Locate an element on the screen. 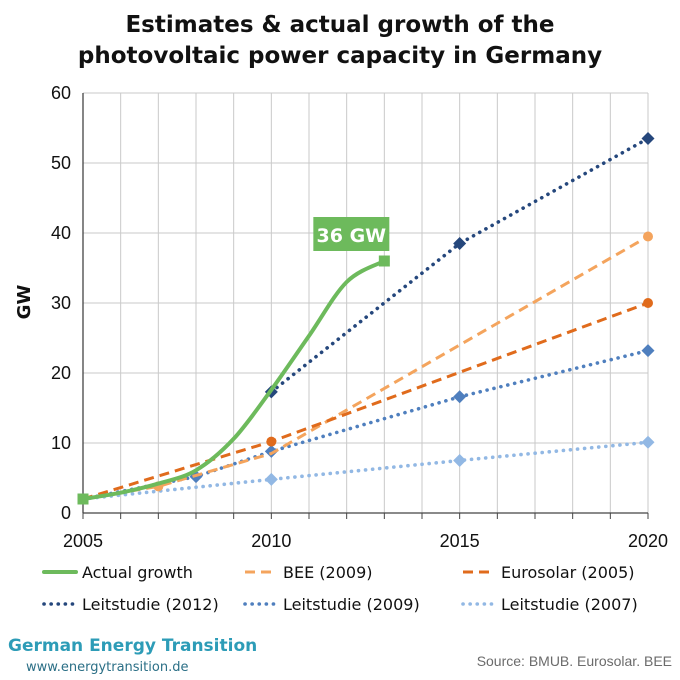  chart-title-line-1: Estimates & actual growth of the is located at coordinates (339, 25).